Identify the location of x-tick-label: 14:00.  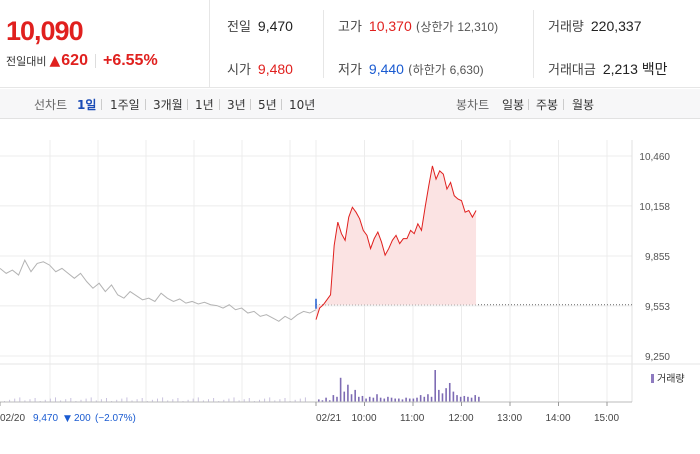
(558, 418).